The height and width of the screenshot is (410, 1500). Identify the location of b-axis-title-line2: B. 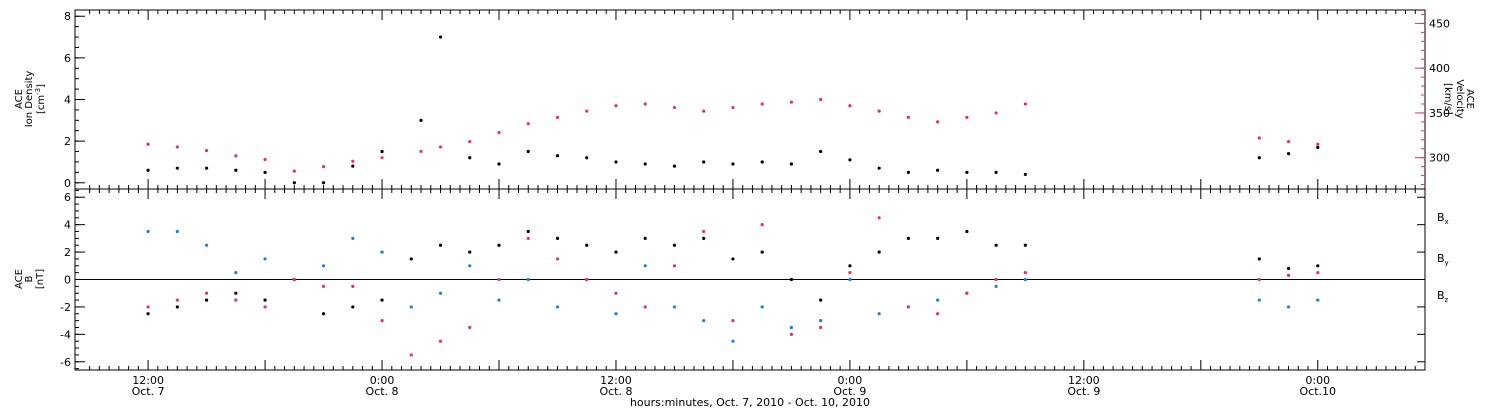
(29, 278).